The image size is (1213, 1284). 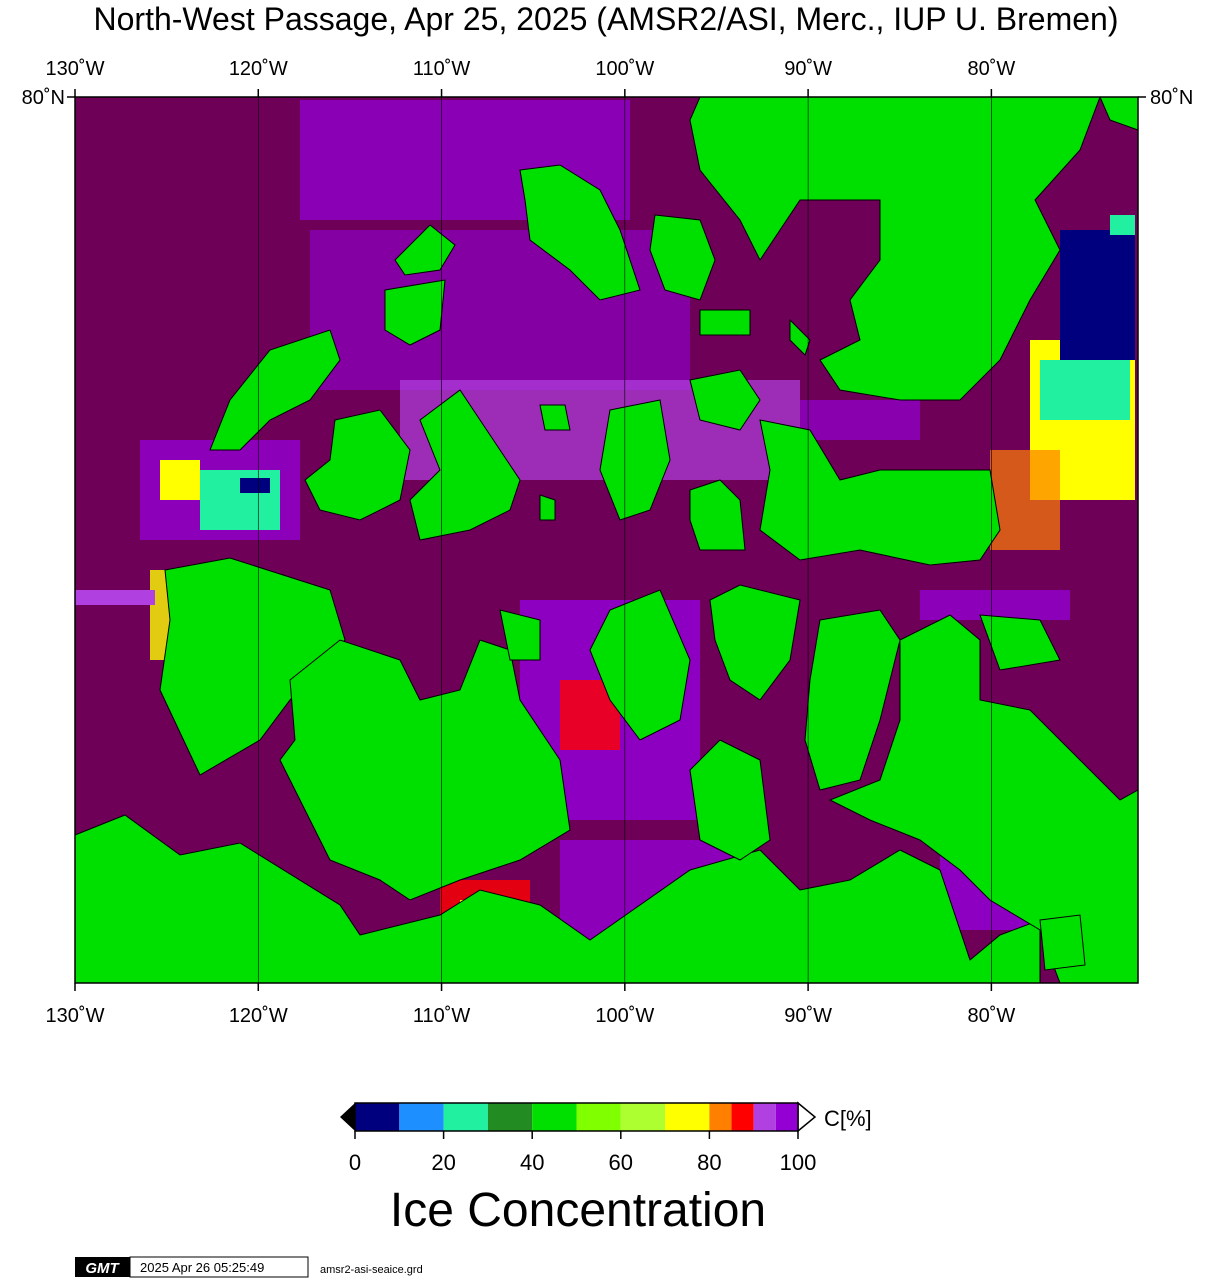 What do you see at coordinates (347, 1117) in the screenshot?
I see `colorbar-under` at bounding box center [347, 1117].